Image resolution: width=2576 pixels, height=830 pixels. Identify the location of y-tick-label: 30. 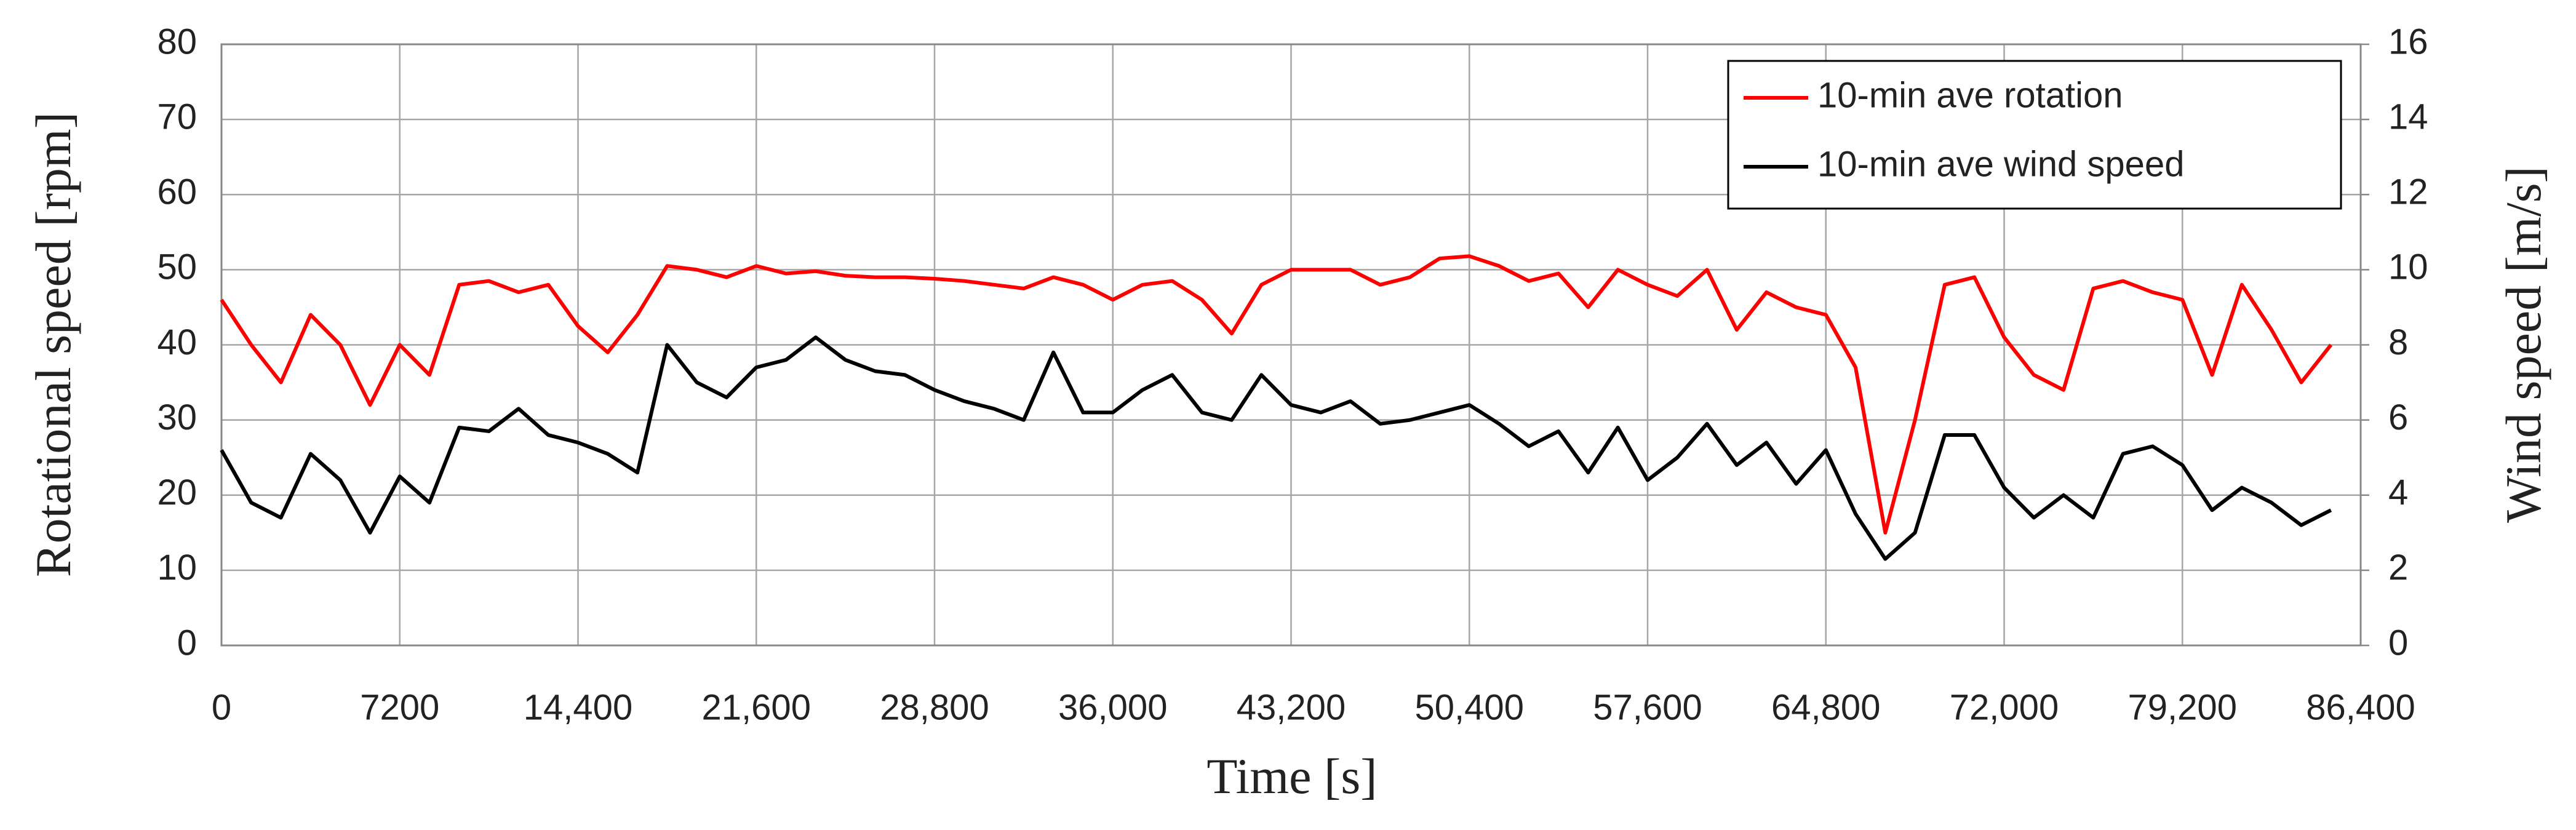
(177, 417).